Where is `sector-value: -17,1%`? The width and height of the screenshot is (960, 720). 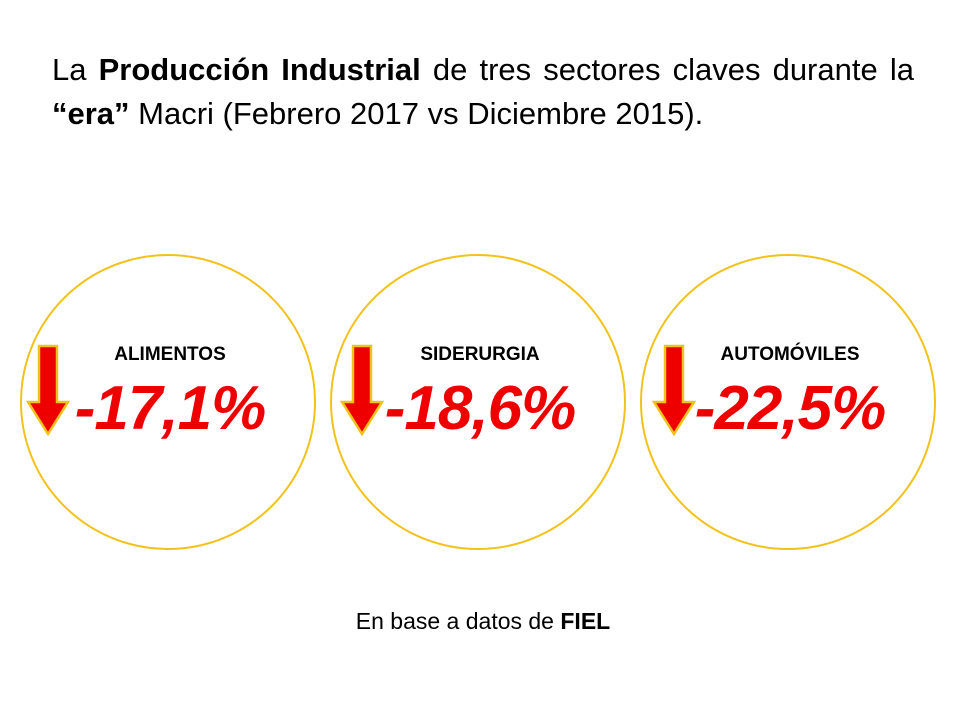
sector-value: -17,1% is located at coordinates (170, 408).